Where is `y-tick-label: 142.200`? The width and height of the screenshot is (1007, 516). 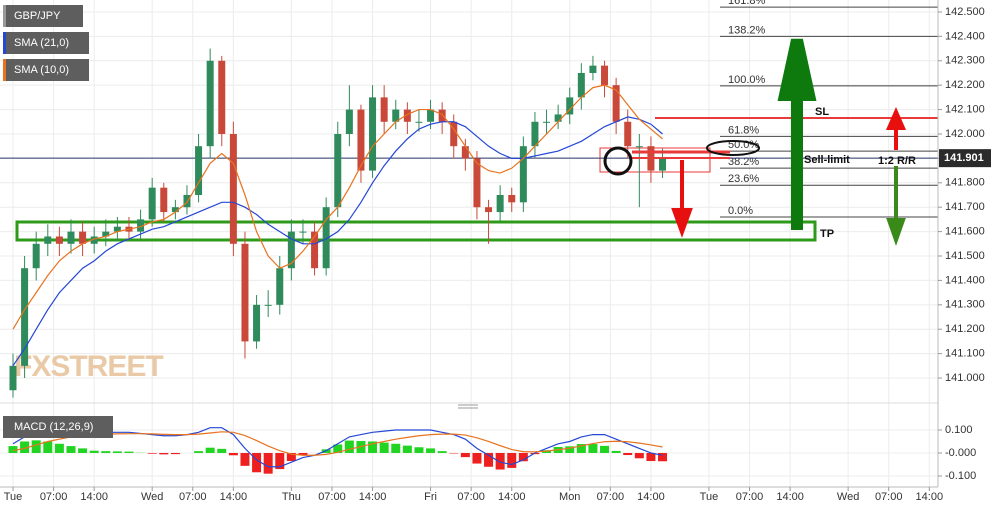 y-tick-label: 142.200 is located at coordinates (965, 85).